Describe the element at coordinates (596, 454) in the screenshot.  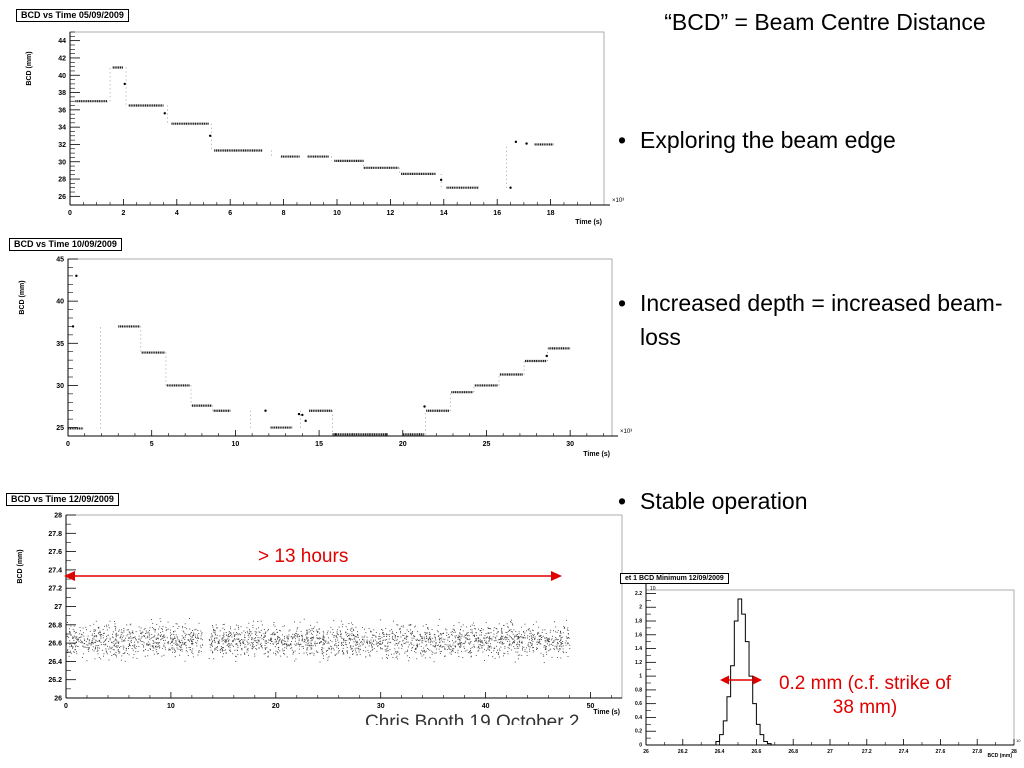
I see `x-axis-label: Time (s)` at that location.